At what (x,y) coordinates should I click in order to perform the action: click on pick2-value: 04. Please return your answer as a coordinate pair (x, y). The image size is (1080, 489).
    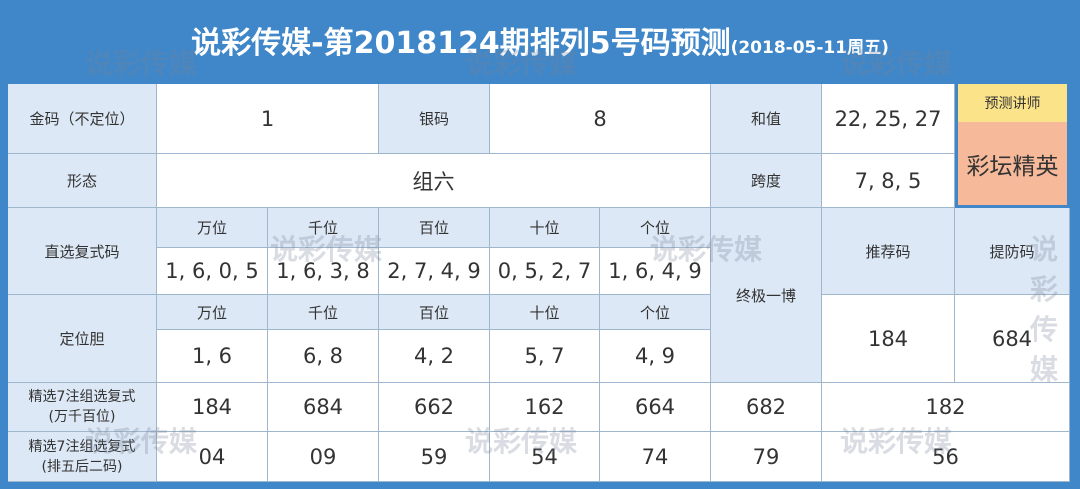
    Looking at the image, I should click on (212, 457).